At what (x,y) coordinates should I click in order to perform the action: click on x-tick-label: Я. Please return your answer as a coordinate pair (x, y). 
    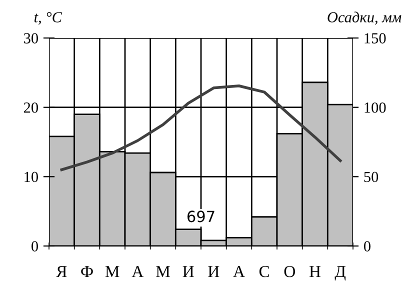
    Looking at the image, I should click on (61, 272).